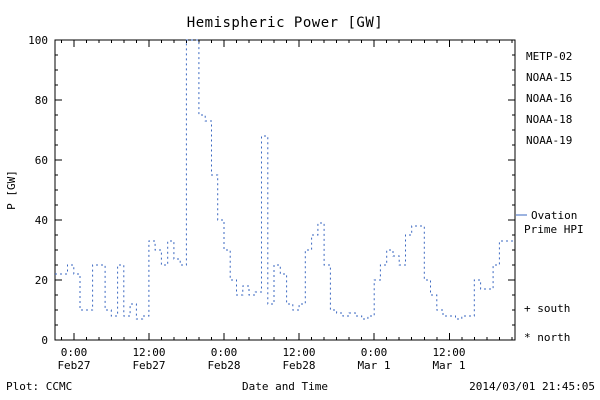 This screenshot has height=400, width=600. Describe the element at coordinates (41, 100) in the screenshot. I see `y-tick-label: 80` at that location.